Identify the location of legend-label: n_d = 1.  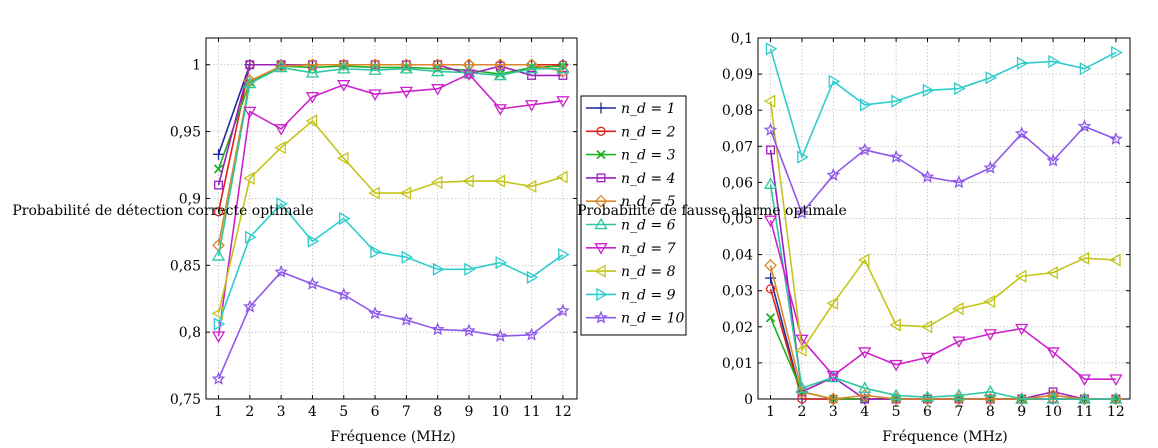
(648, 109).